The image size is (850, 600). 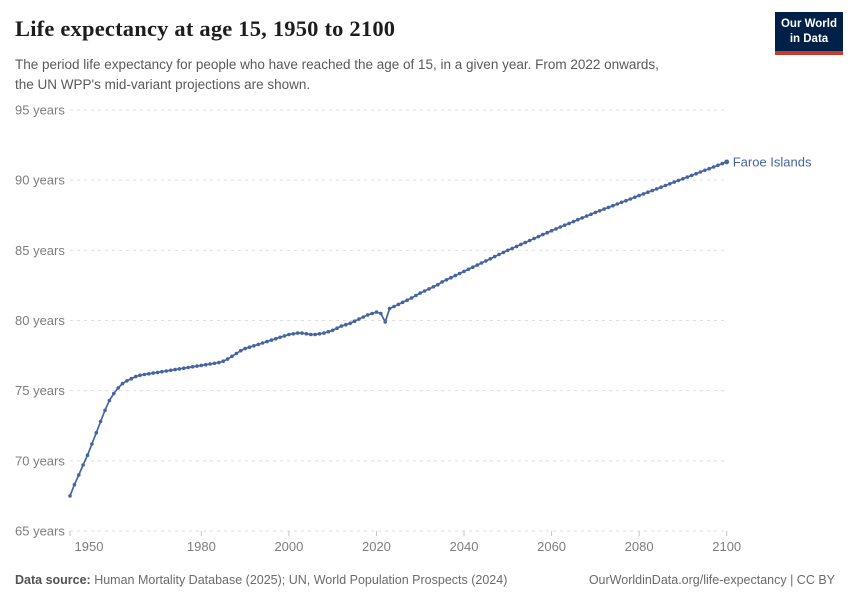 What do you see at coordinates (809, 33) in the screenshot?
I see `owid-logo: Our World in Data` at bounding box center [809, 33].